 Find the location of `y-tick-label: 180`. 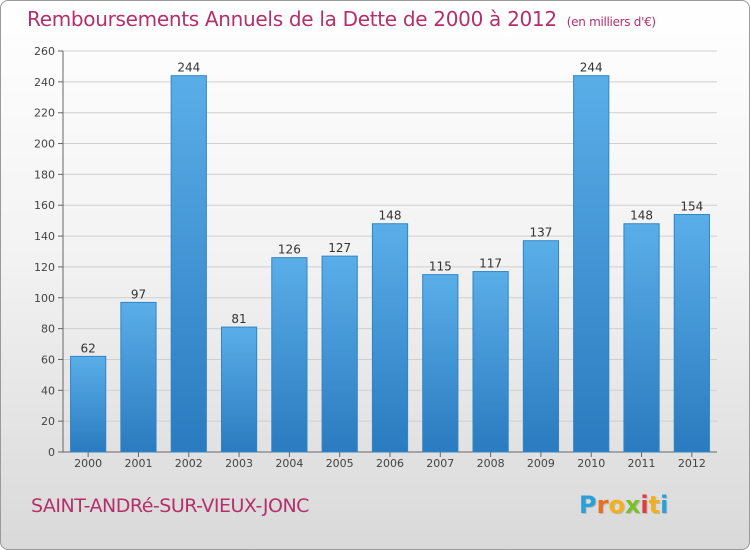

y-tick-label: 180 is located at coordinates (44, 174).